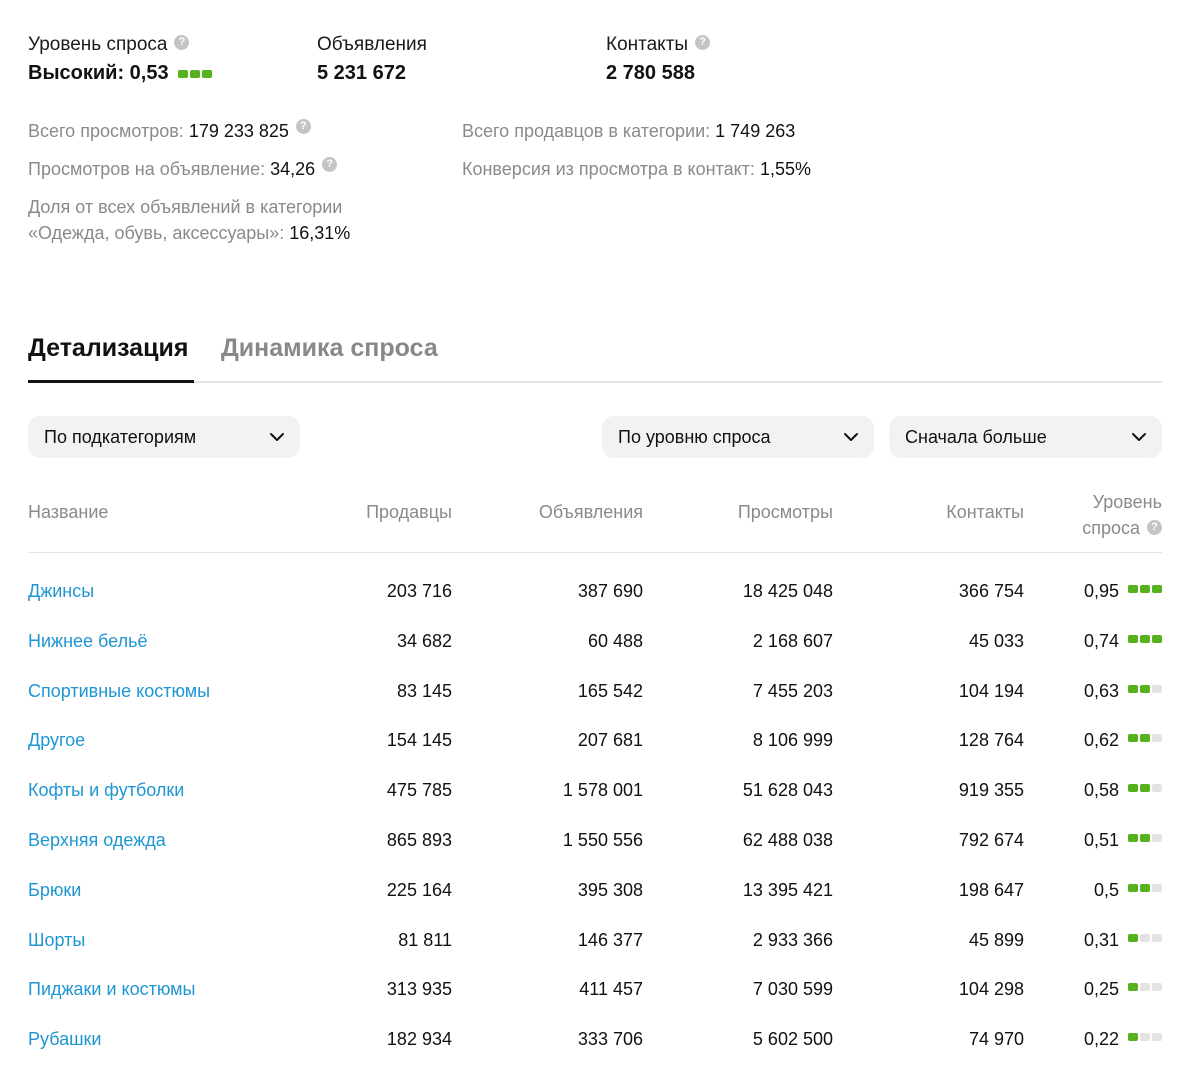 The height and width of the screenshot is (1079, 1200). Describe the element at coordinates (112, 989) in the screenshot. I see `row-name-link: Пиджаки и костюмы` at that location.